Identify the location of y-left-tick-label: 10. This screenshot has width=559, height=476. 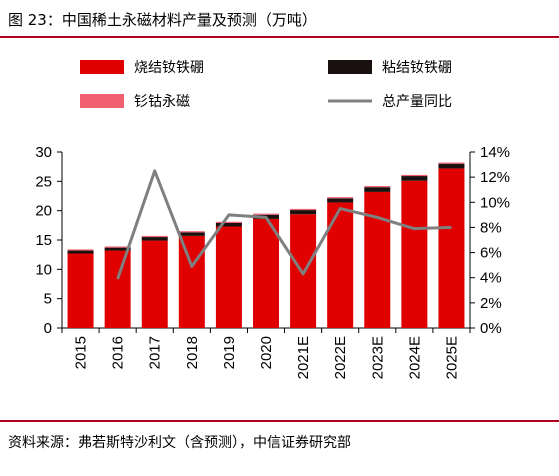
(43, 269).